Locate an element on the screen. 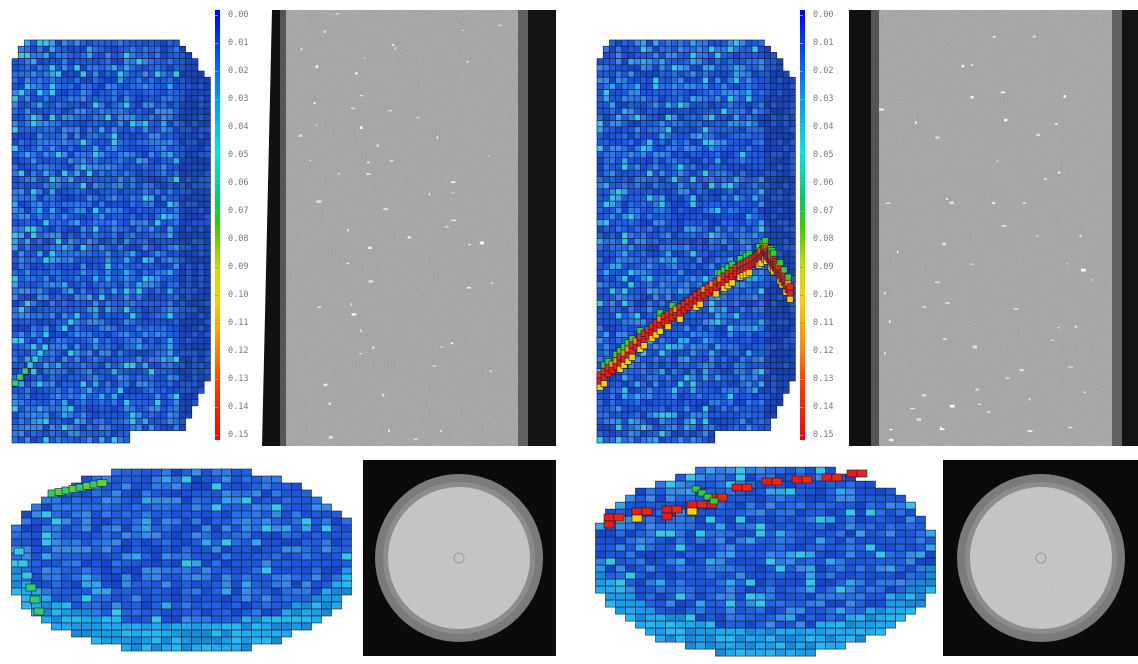  colorbar-left is located at coordinates (217, 225).